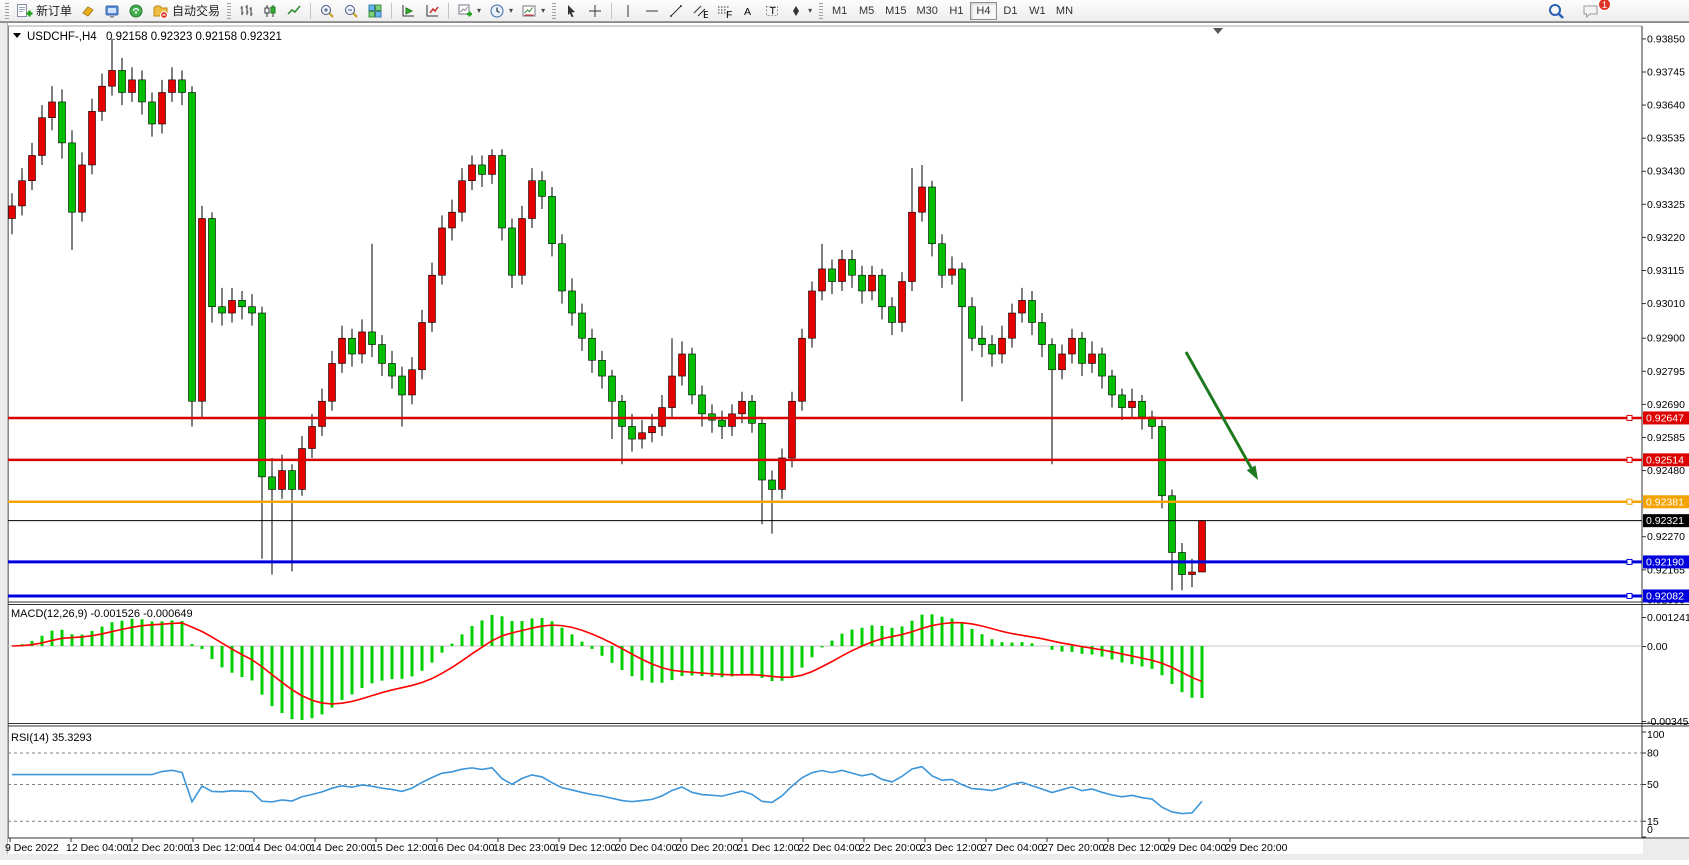 The height and width of the screenshot is (865, 1689). I want to click on new-order-button: 新订单, so click(44, 11).